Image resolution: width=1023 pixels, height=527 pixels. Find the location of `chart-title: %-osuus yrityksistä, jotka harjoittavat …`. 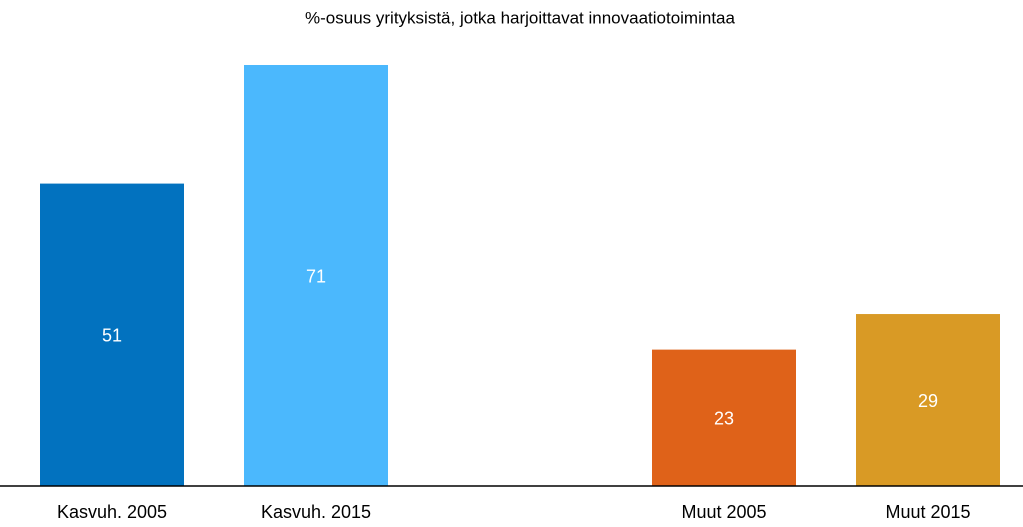

chart-title: %-osuus yrityksistä, jotka harjoittavat … is located at coordinates (520, 17).